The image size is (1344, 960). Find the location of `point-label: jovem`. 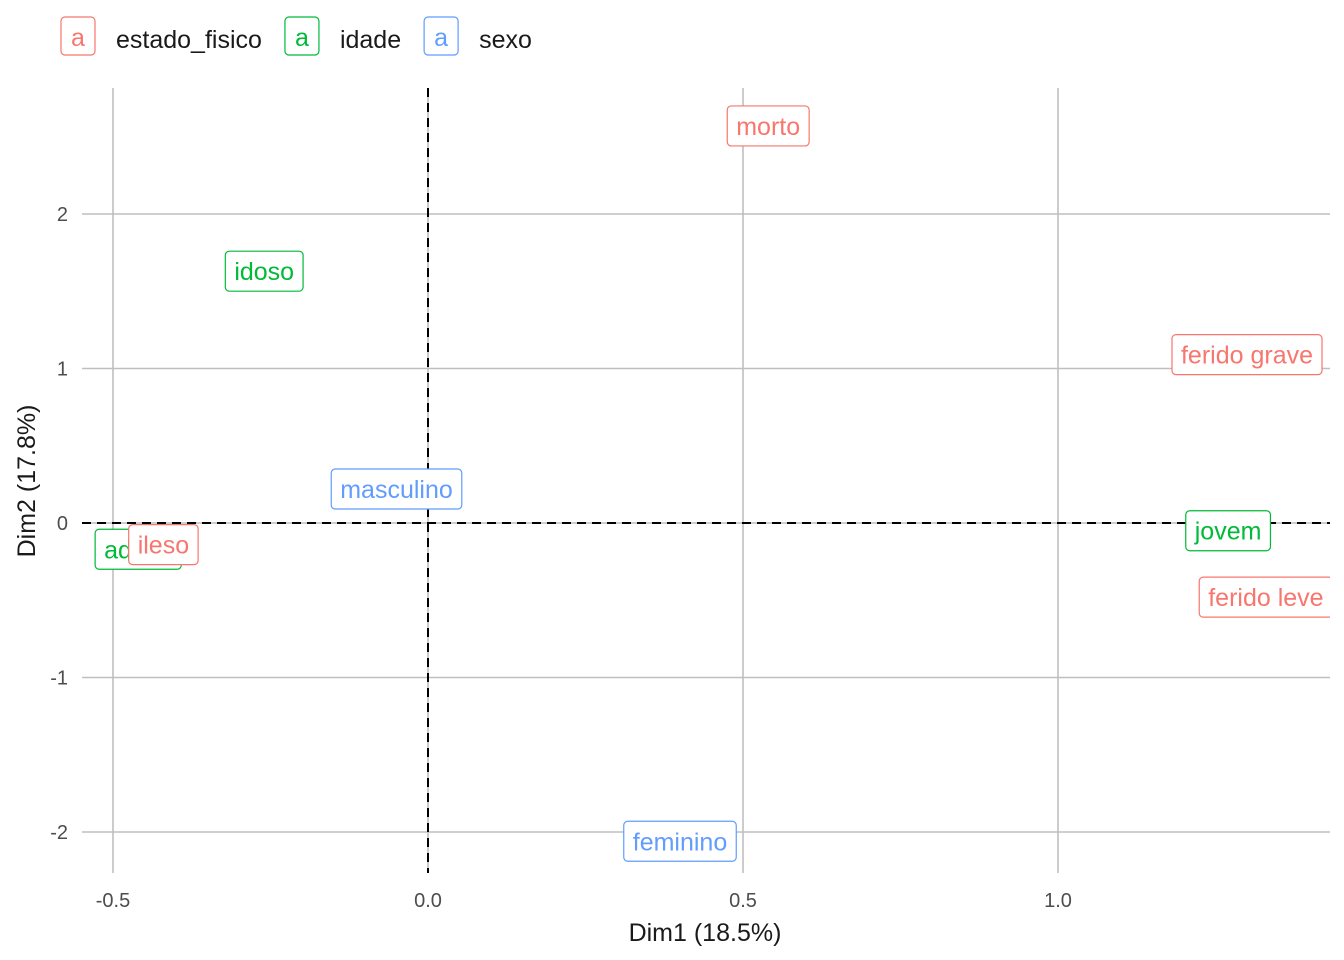

point-label: jovem is located at coordinates (1228, 531).